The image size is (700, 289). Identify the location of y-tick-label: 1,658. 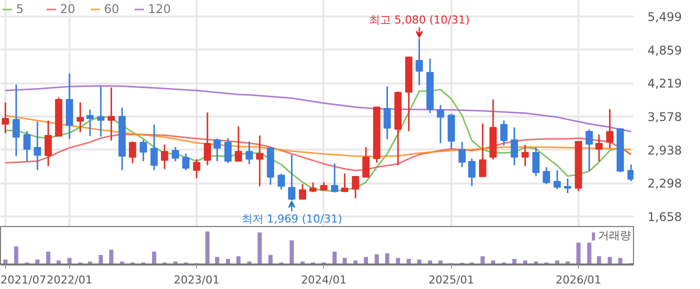
(665, 217).